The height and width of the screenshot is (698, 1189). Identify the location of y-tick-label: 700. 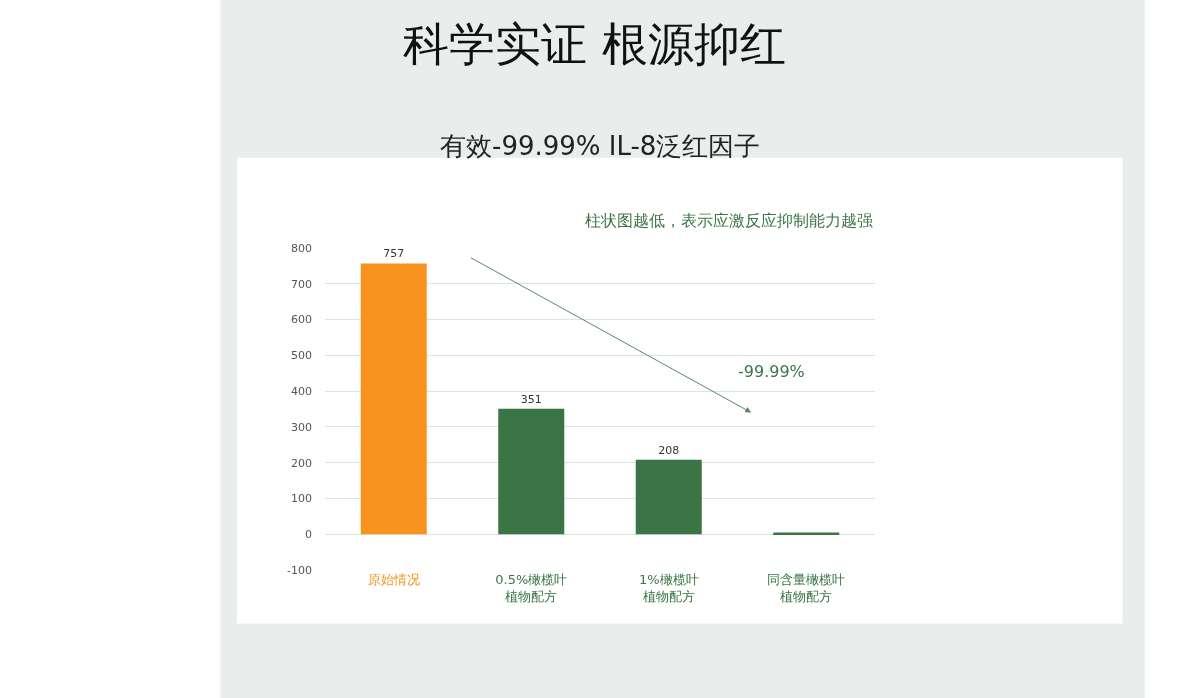
(301, 284).